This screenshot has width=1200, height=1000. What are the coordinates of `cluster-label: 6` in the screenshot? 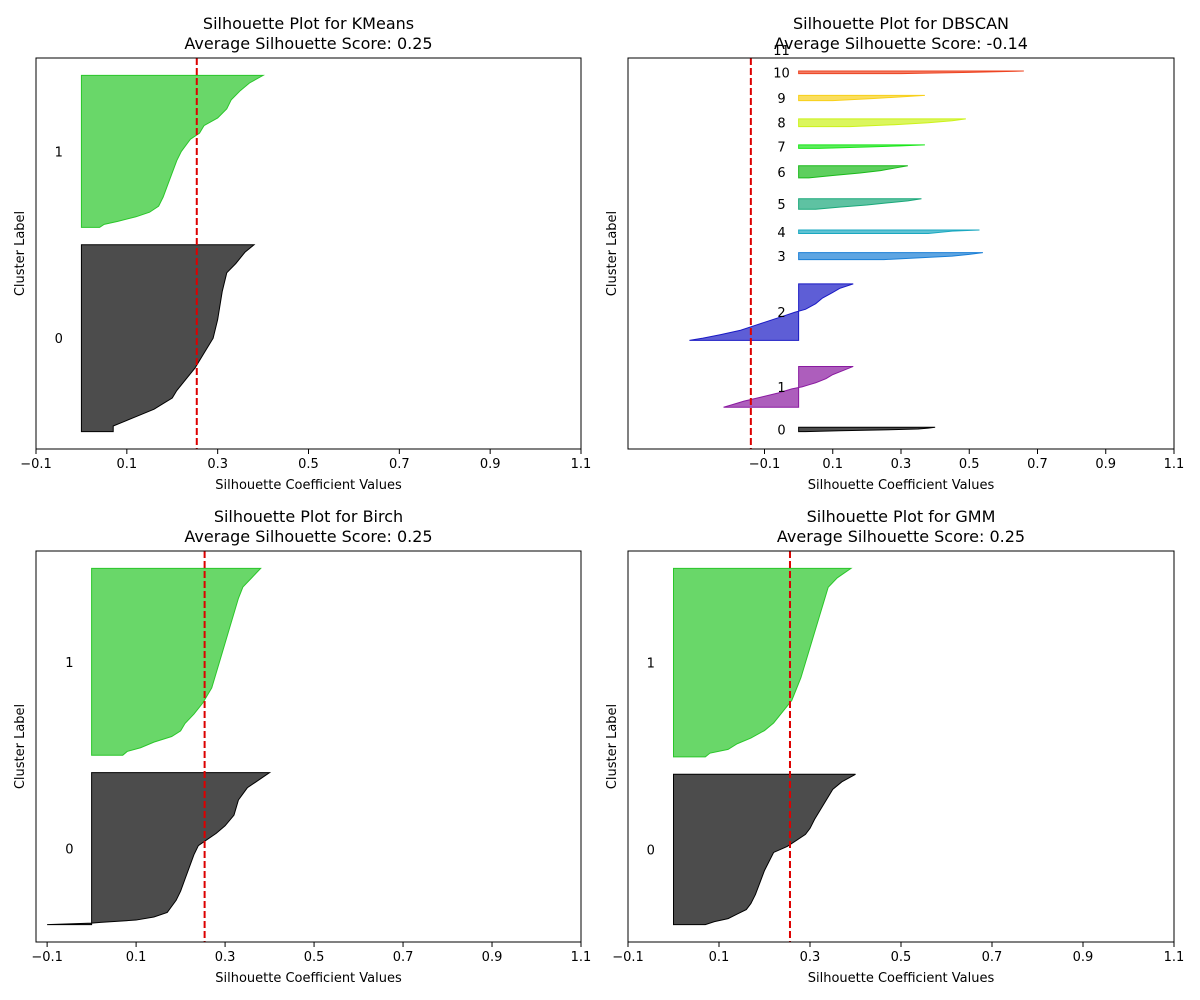 It's located at (781, 173).